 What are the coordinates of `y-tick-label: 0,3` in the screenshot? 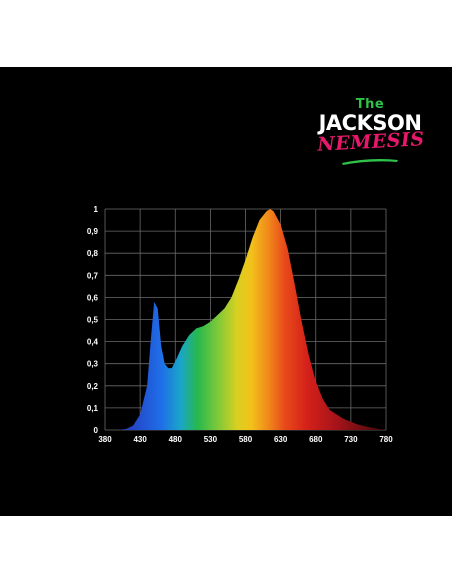 It's located at (93, 364).